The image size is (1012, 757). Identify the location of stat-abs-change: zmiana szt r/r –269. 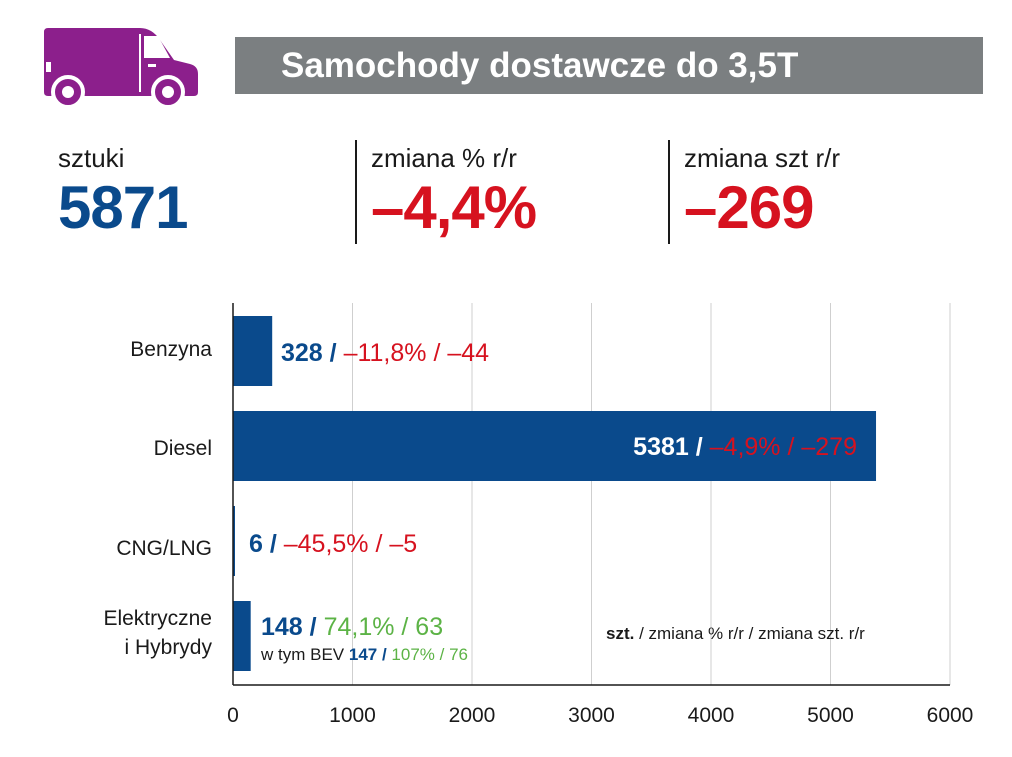
(762, 192).